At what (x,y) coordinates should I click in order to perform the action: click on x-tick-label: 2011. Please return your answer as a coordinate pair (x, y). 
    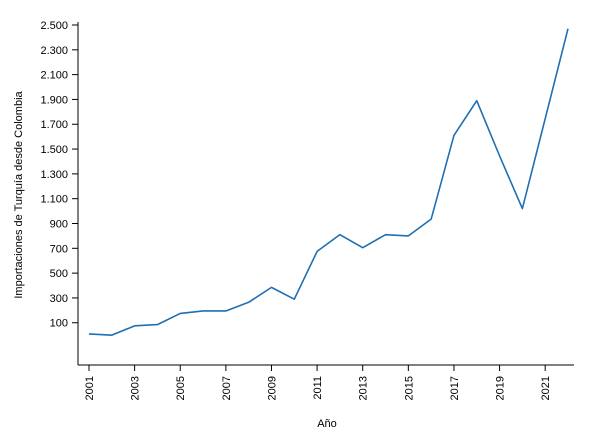
    Looking at the image, I should click on (318, 388).